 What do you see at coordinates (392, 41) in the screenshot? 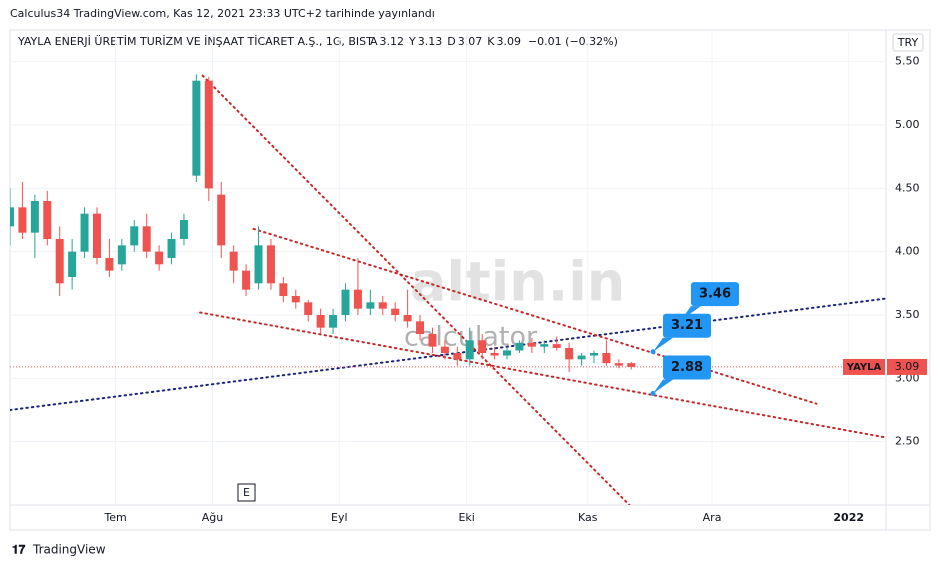
I see `ohlc-value: 3.12` at bounding box center [392, 41].